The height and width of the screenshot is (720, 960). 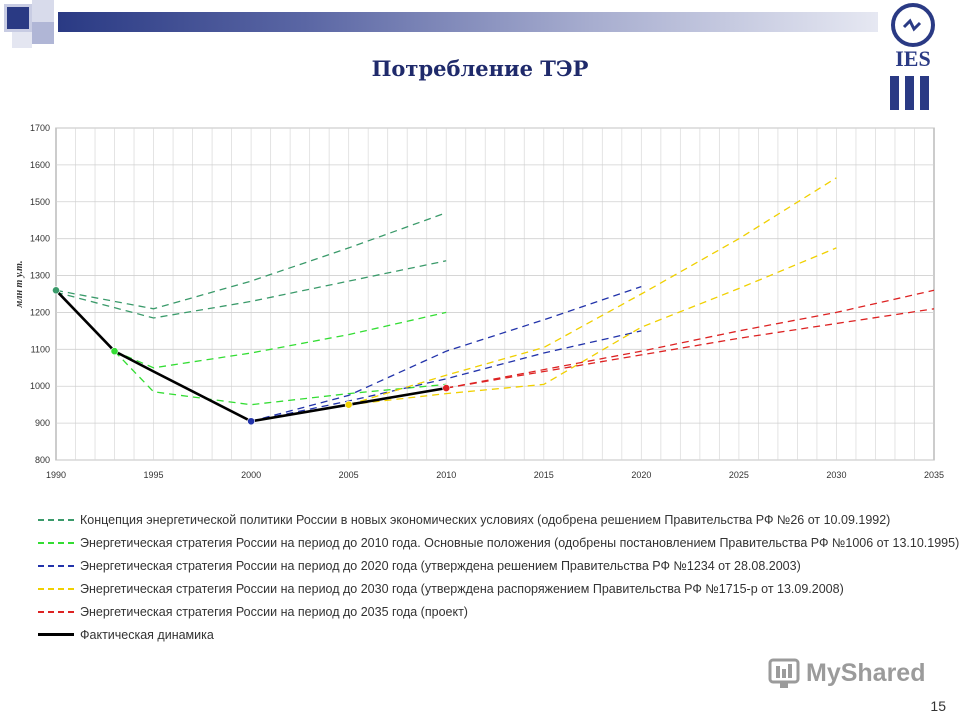 What do you see at coordinates (912, 58) in the screenshot?
I see `logo-text: IES` at bounding box center [912, 58].